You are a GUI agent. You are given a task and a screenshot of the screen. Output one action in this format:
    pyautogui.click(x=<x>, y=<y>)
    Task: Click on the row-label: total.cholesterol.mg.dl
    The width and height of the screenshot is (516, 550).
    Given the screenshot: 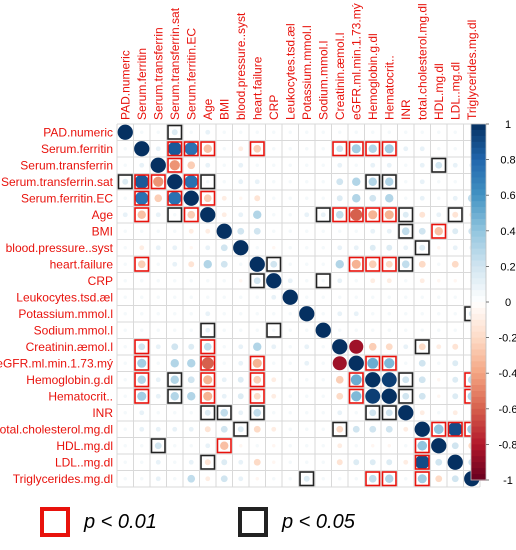 What is the action you would take?
    pyautogui.click(x=56, y=429)
    